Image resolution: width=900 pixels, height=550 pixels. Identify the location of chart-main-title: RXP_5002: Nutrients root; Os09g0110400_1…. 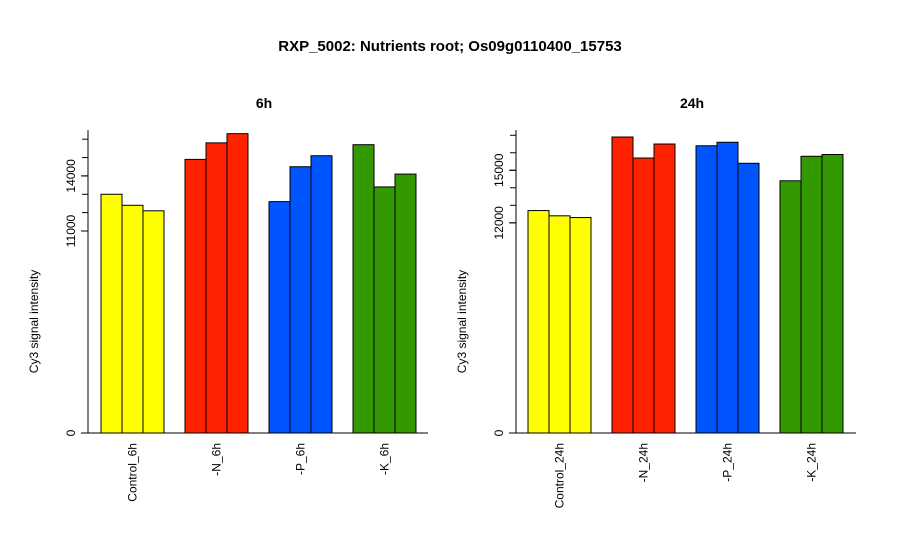
(450, 46).